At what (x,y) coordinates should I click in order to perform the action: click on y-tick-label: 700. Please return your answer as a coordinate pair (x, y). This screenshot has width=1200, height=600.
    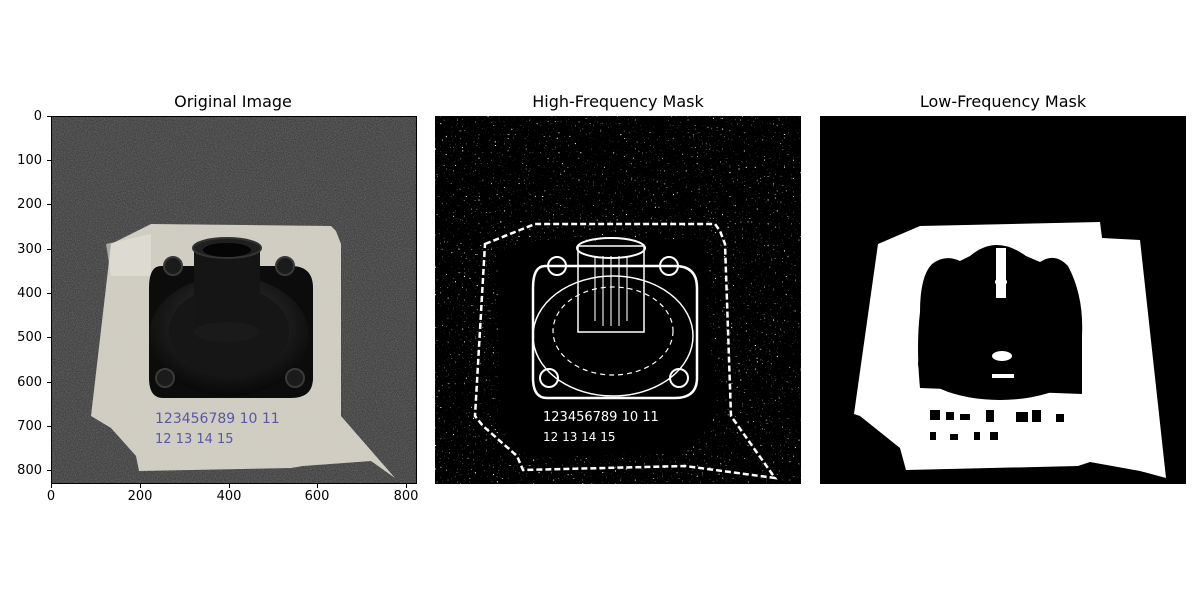
    Looking at the image, I should click on (29, 426).